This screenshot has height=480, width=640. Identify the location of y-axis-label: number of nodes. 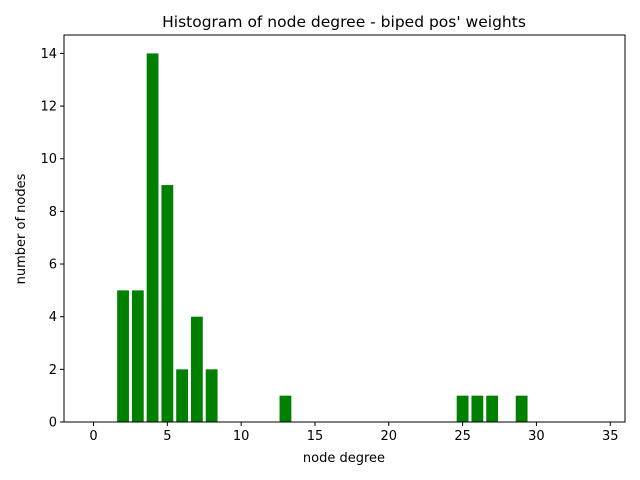
(21, 228).